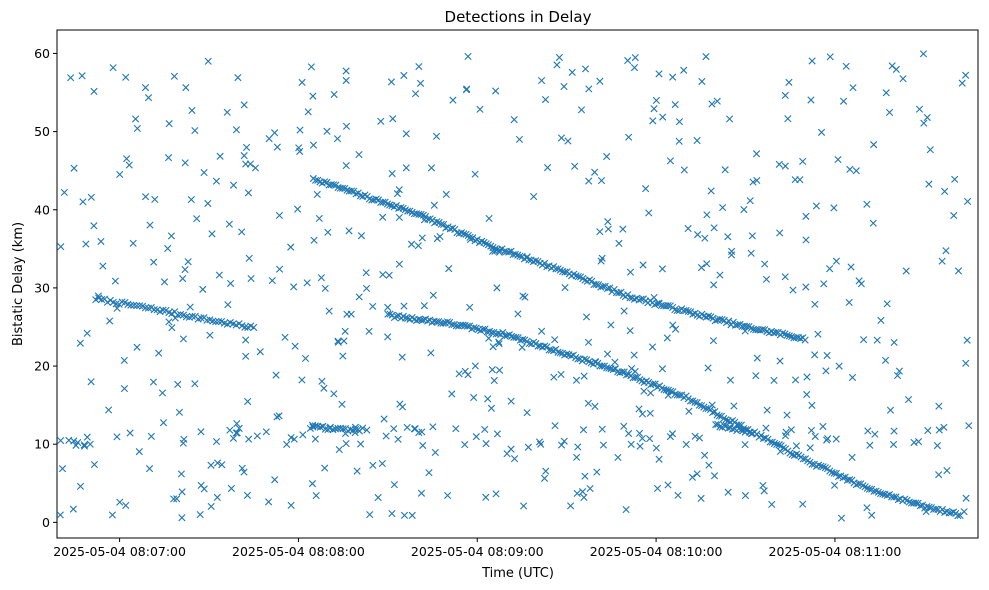 The image size is (989, 590). I want to click on y-tick-label: 0, so click(46, 522).